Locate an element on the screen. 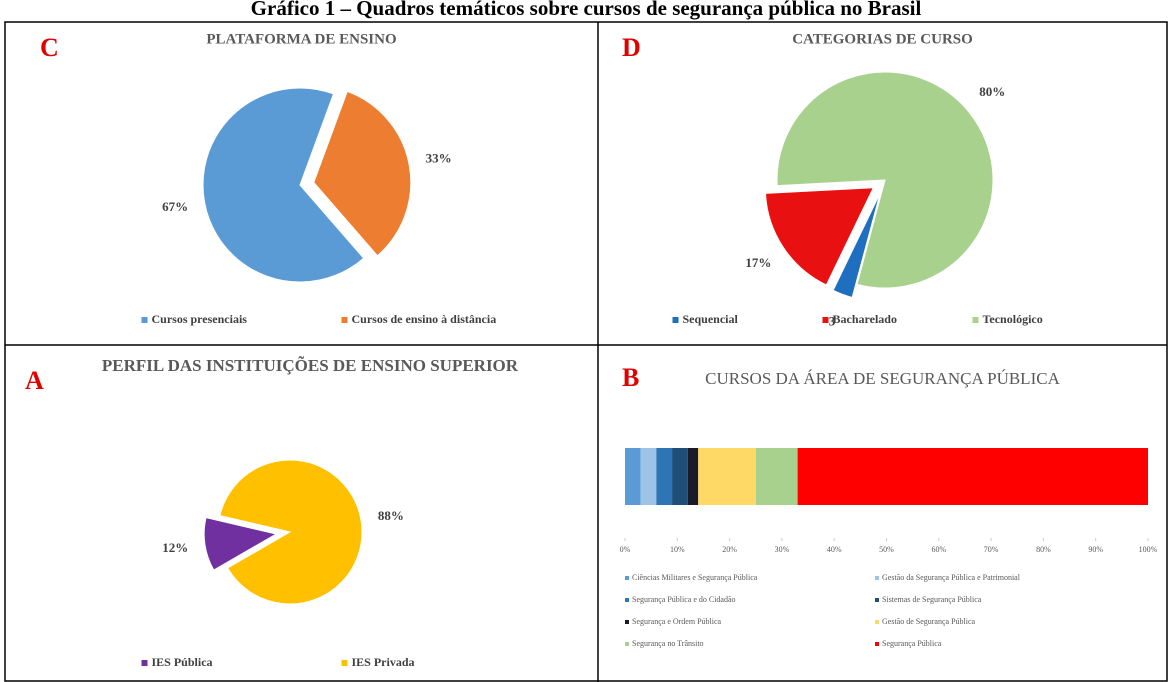 The image size is (1172, 682). panel-letter: A is located at coordinates (34, 380).